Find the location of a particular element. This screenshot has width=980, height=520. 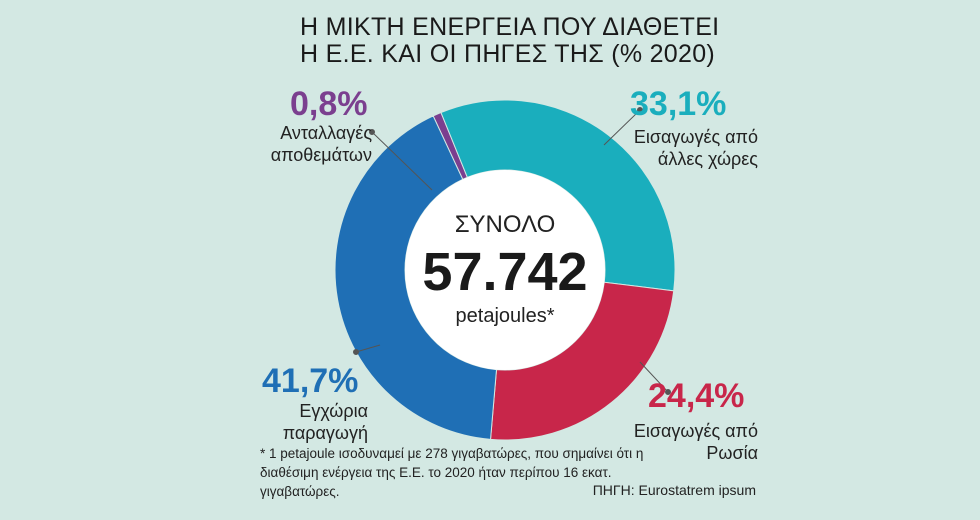

value-label: 41,7% is located at coordinates (310, 381).